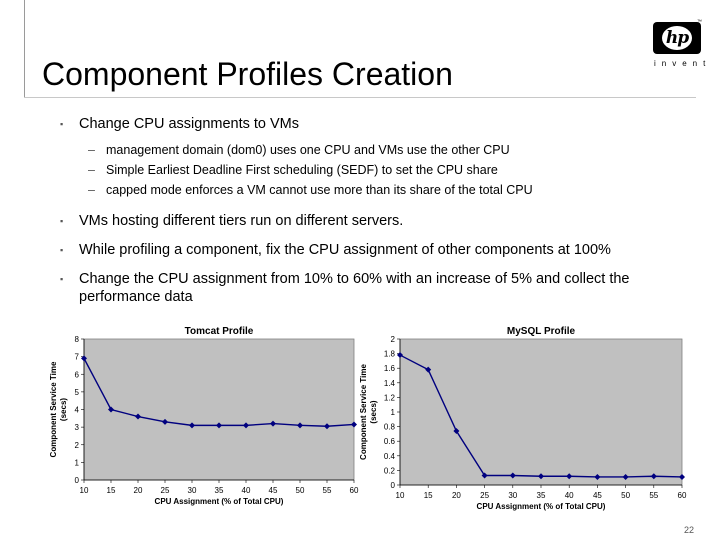  I want to click on x-tick-label: 45, so click(273, 490).